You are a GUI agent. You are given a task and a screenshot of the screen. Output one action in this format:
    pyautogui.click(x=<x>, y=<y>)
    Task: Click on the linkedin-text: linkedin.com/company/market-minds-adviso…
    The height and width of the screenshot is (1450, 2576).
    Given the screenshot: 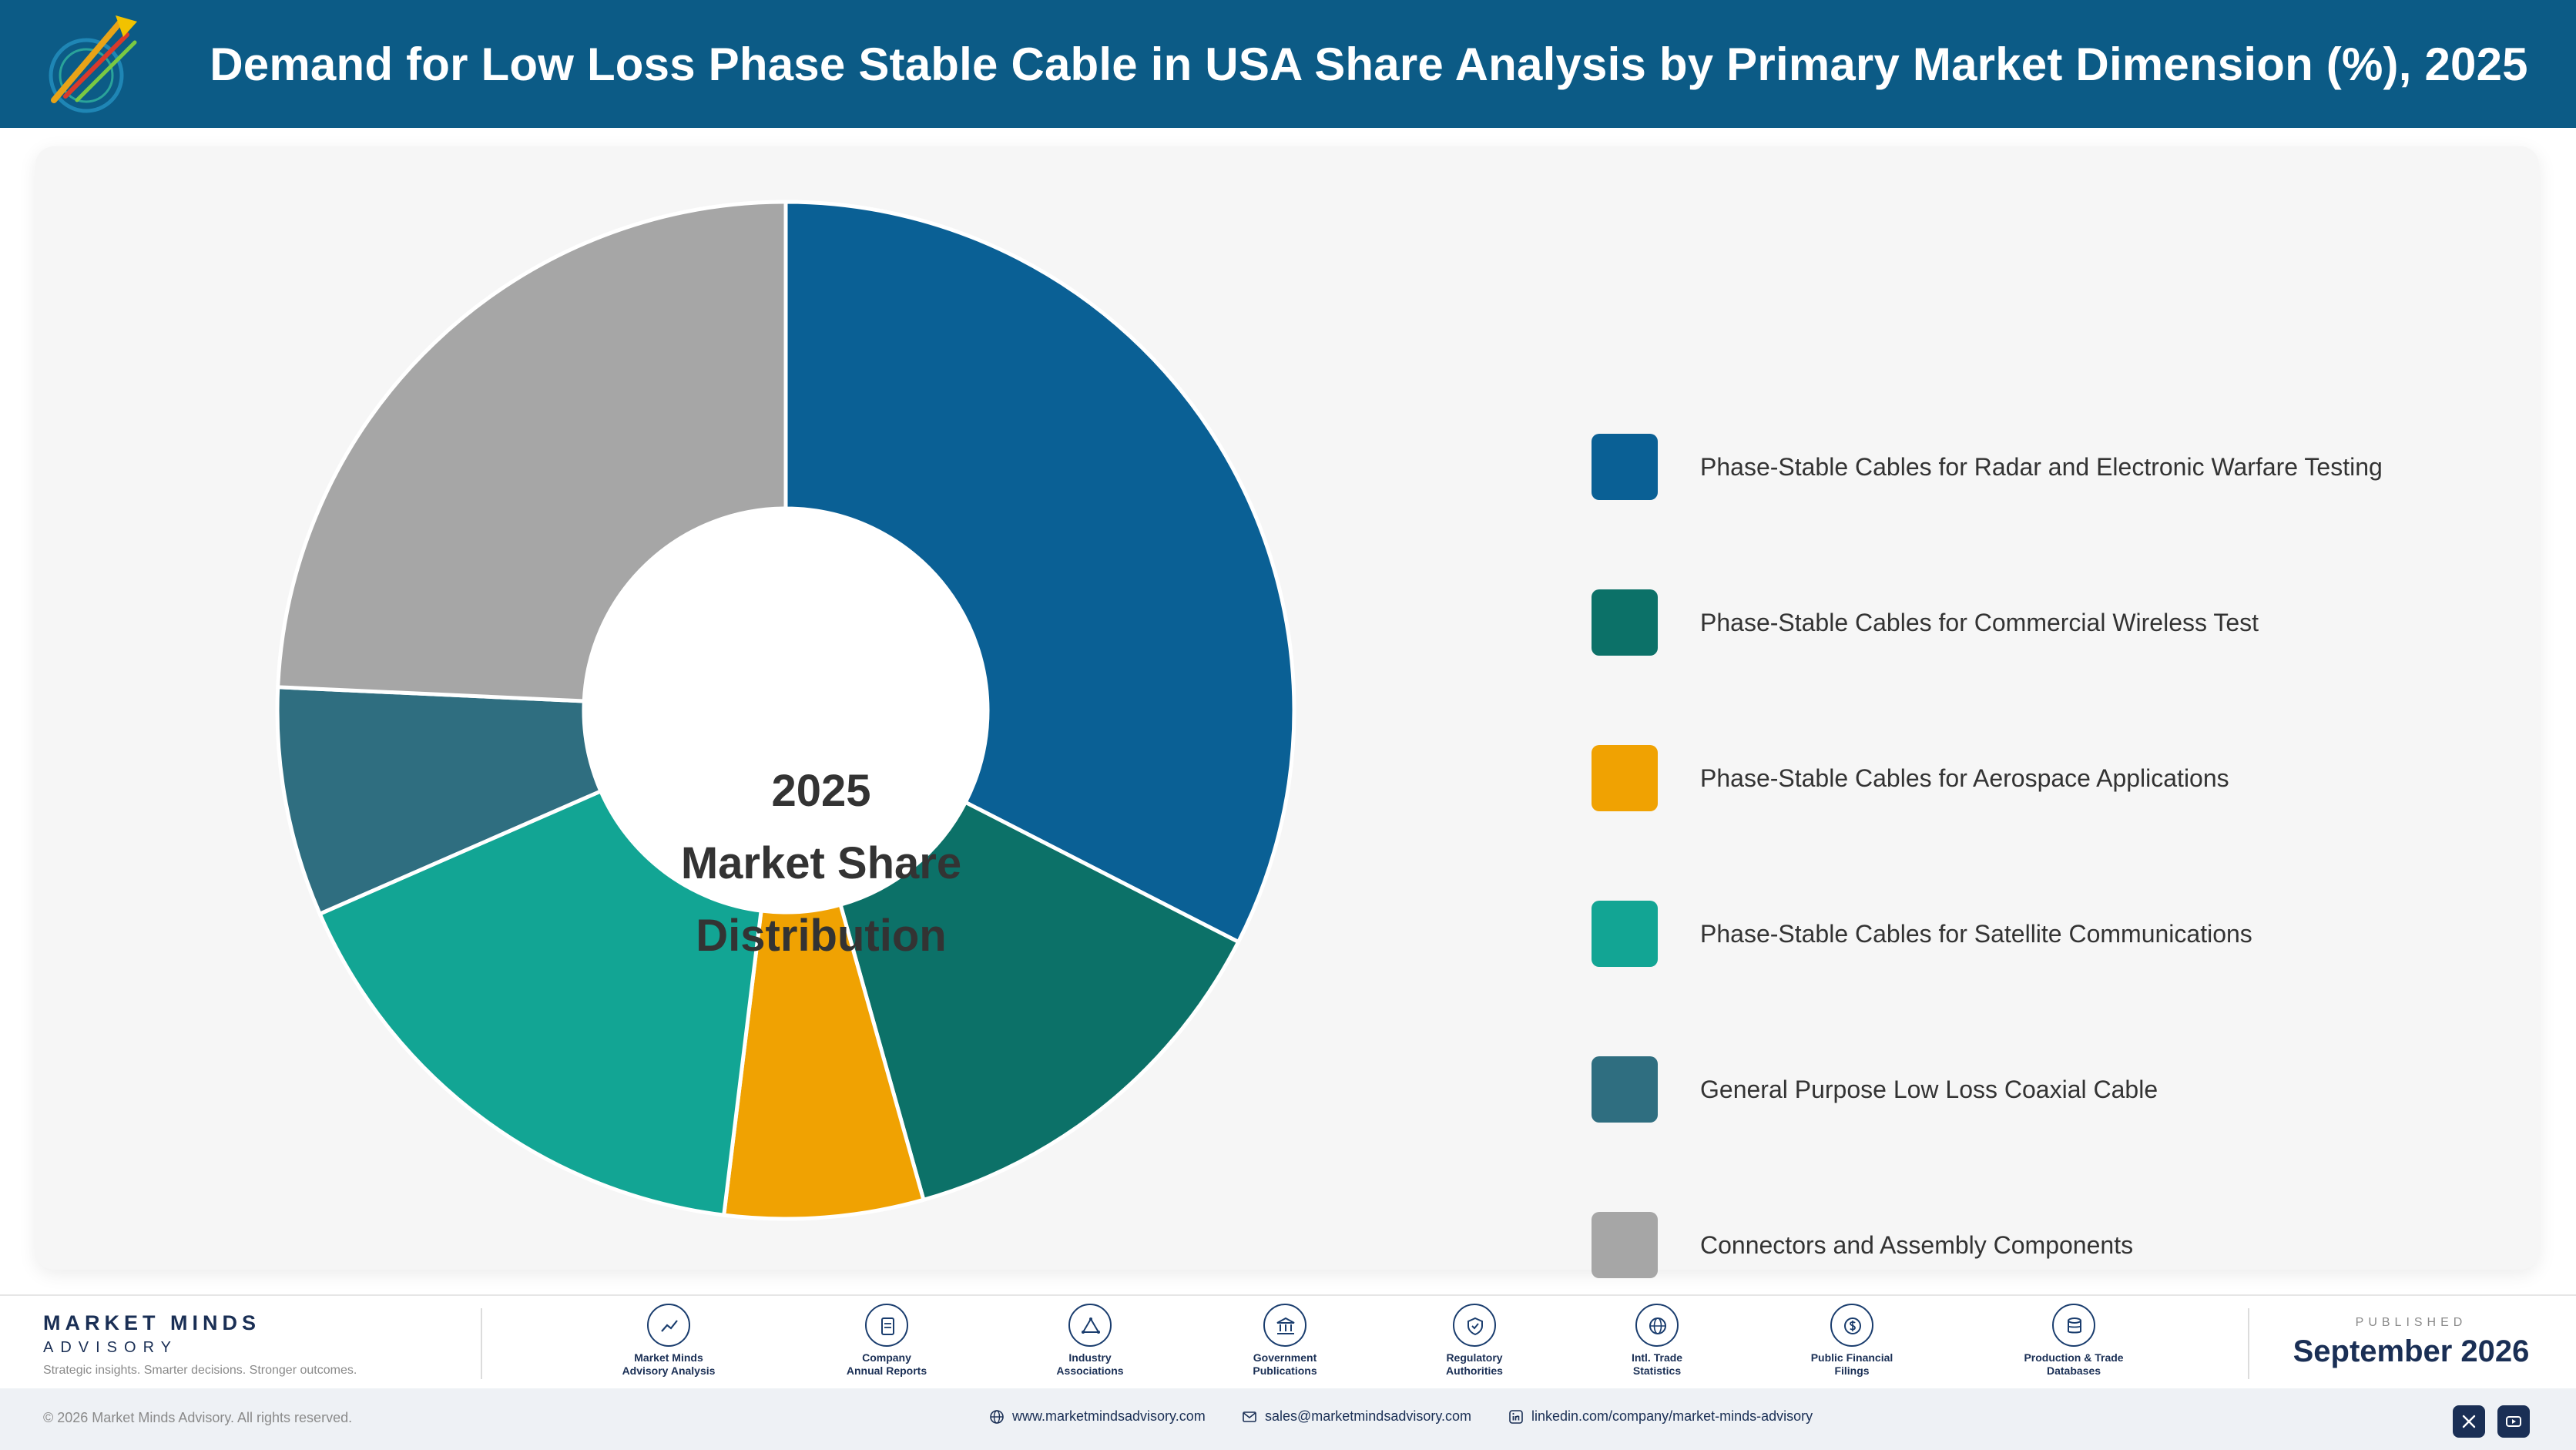 What is the action you would take?
    pyautogui.click(x=1672, y=1416)
    